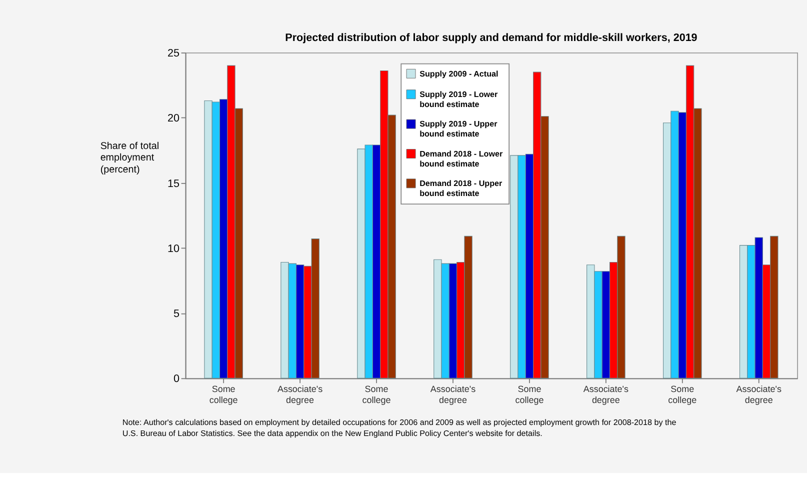 This screenshot has height=495, width=807. What do you see at coordinates (173, 248) in the screenshot?
I see `y-tick-label: 10` at bounding box center [173, 248].